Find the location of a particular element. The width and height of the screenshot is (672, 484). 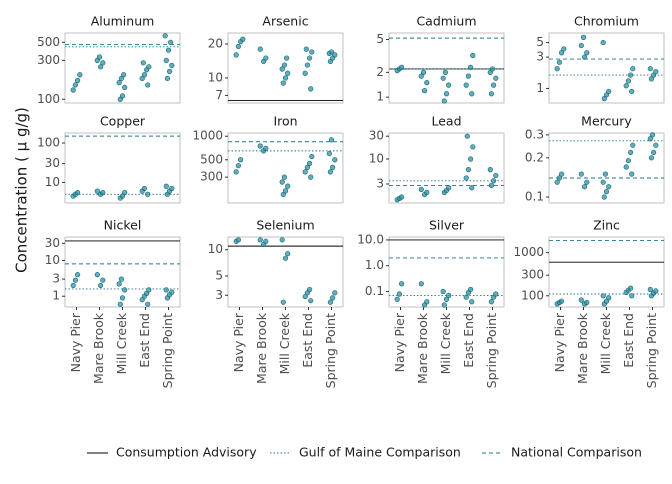

x-tick-label: Mare Brook is located at coordinates (261, 348).